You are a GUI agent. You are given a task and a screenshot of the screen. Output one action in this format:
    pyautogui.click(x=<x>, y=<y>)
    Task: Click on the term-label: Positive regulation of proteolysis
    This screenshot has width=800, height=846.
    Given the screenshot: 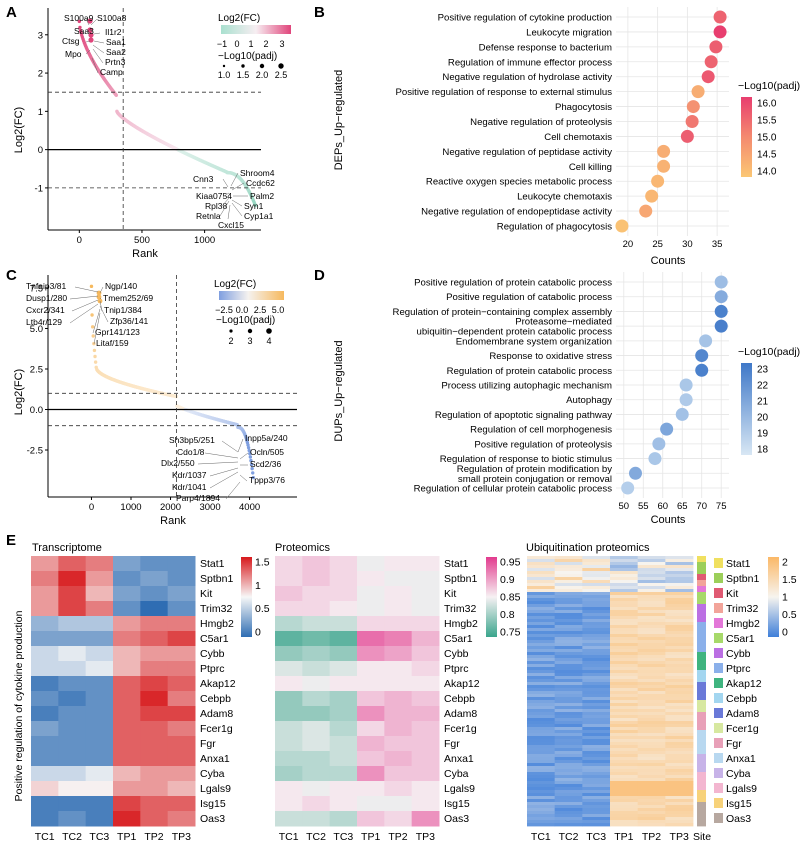 What is the action you would take?
    pyautogui.click(x=543, y=444)
    